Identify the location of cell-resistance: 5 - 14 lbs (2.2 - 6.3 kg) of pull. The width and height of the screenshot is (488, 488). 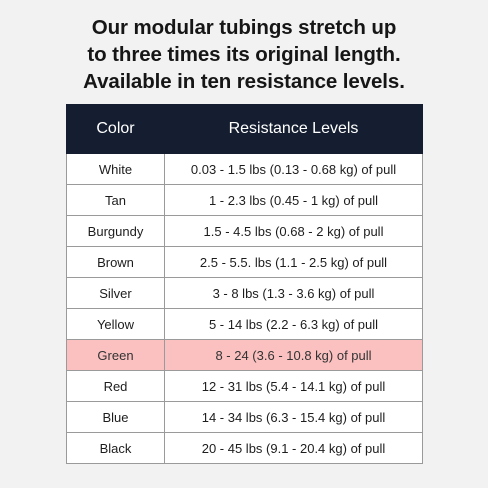
(293, 324).